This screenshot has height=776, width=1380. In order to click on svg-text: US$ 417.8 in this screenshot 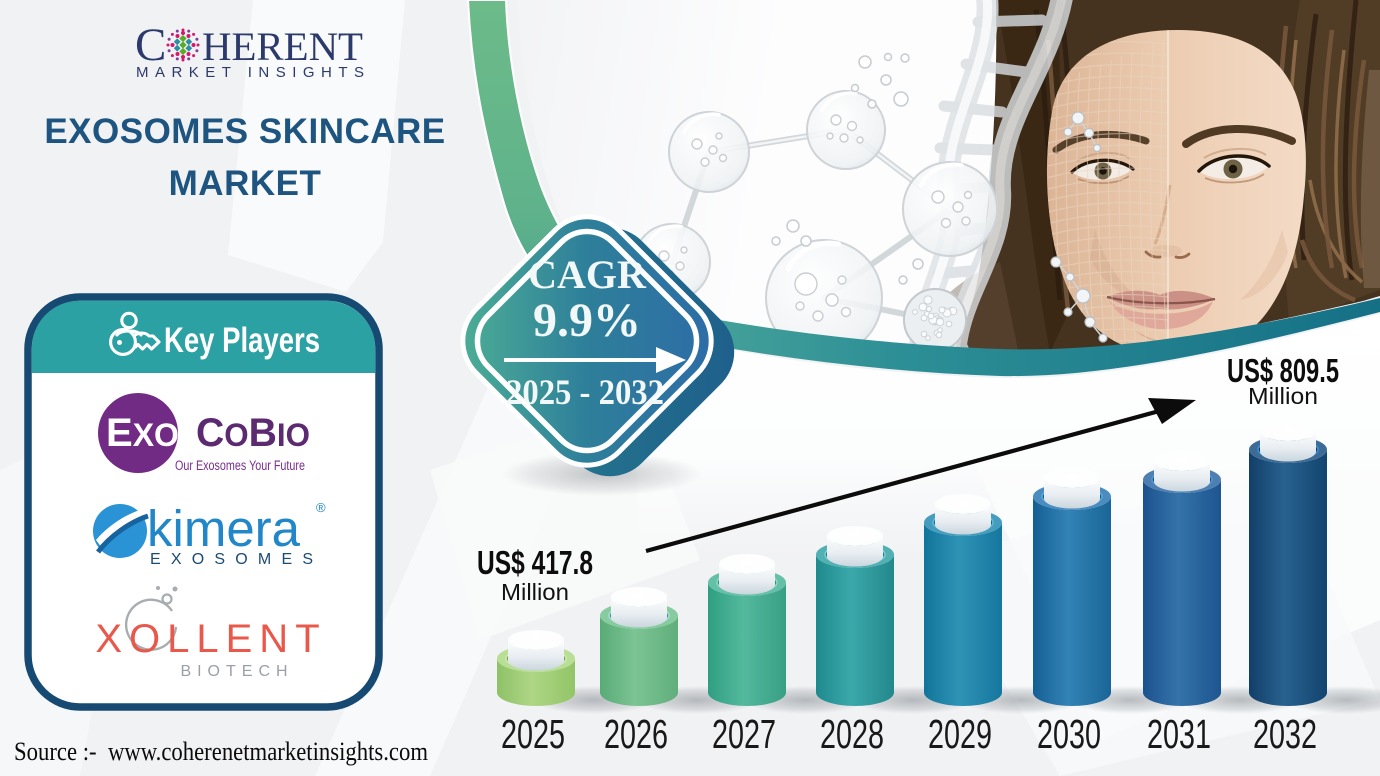, I will do `click(535, 562)`.